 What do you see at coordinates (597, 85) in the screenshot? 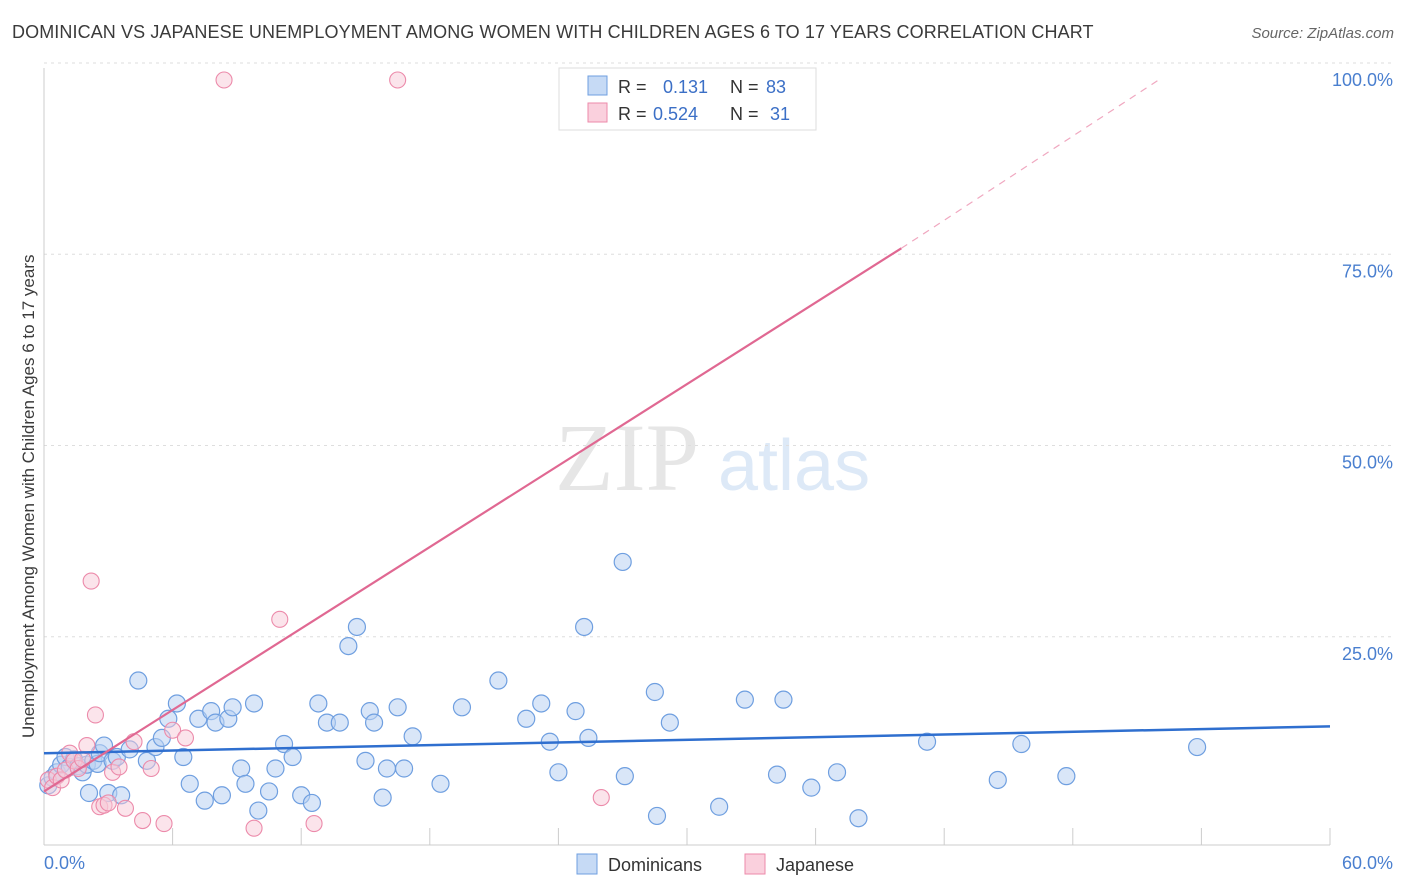
I see `legend-swatch-blue` at bounding box center [597, 85].